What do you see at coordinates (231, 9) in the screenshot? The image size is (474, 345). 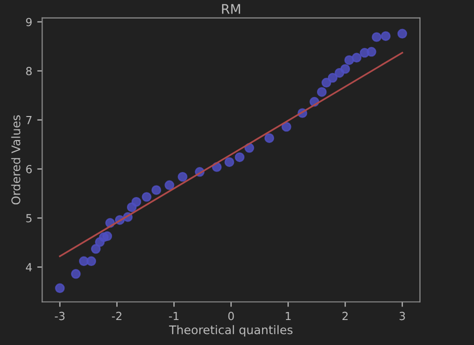 I see `chart-title: RM` at bounding box center [231, 9].